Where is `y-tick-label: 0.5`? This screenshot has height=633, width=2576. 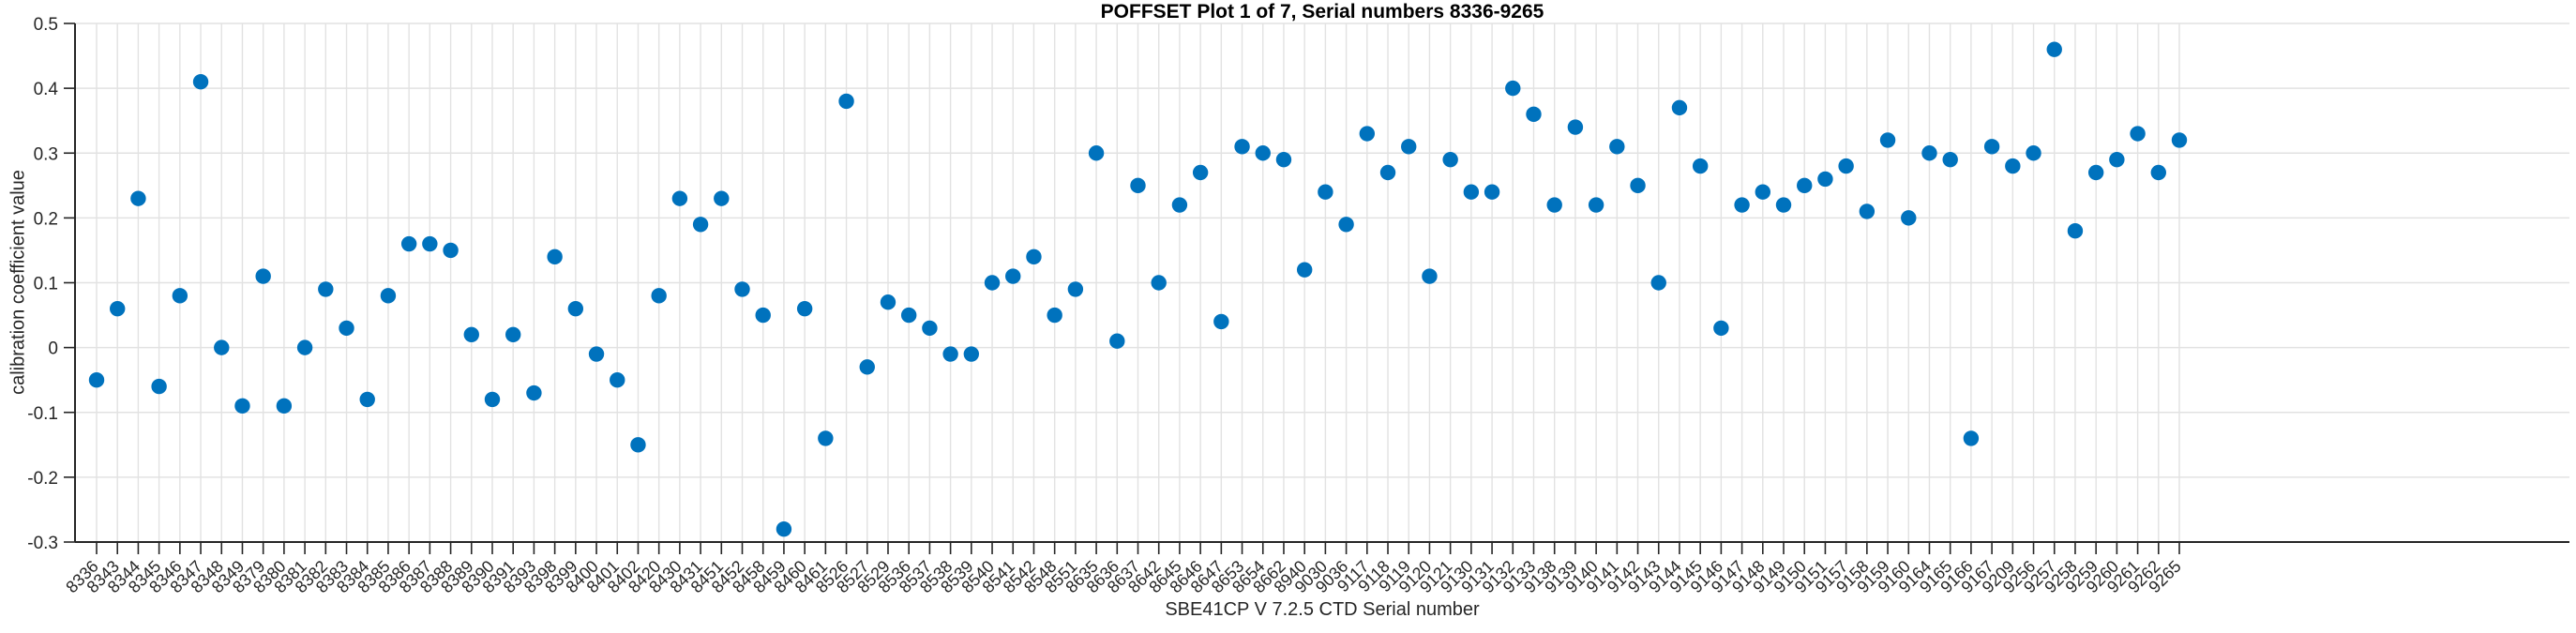
y-tick-label: 0.5 is located at coordinates (46, 25).